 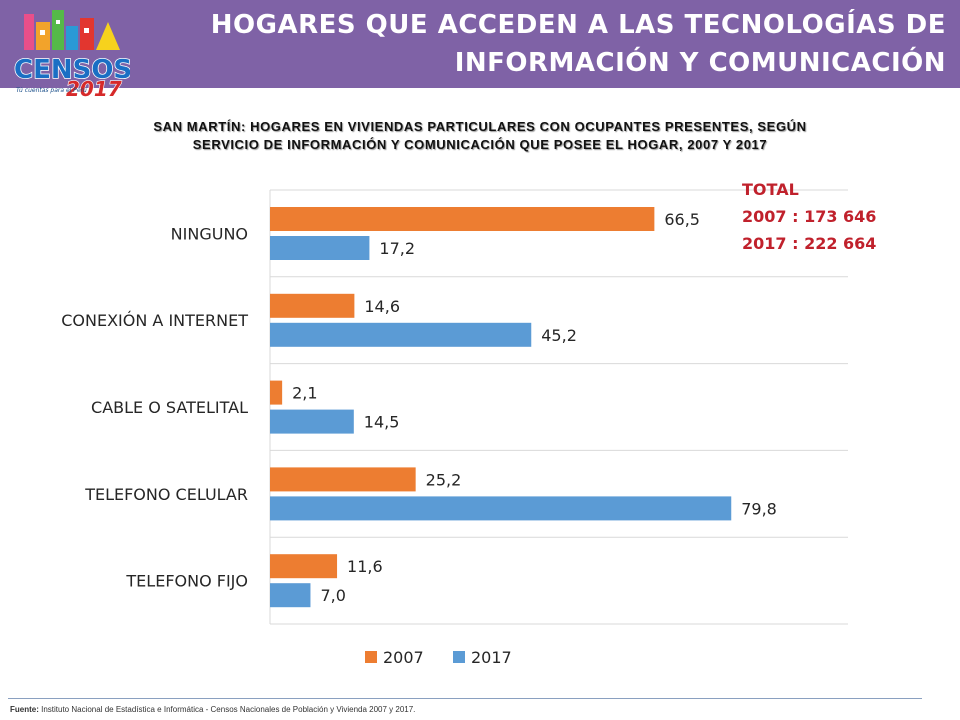 What do you see at coordinates (371, 657) in the screenshot?
I see `legend-swatch-2007` at bounding box center [371, 657].